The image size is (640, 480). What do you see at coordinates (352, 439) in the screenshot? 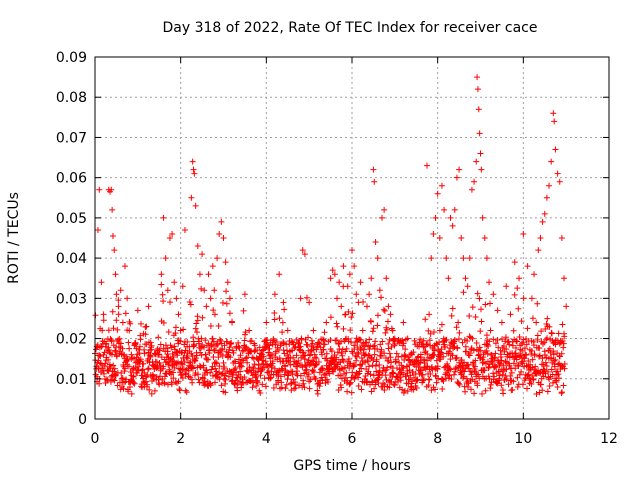
I see `x-tick-label: 6` at bounding box center [352, 439].